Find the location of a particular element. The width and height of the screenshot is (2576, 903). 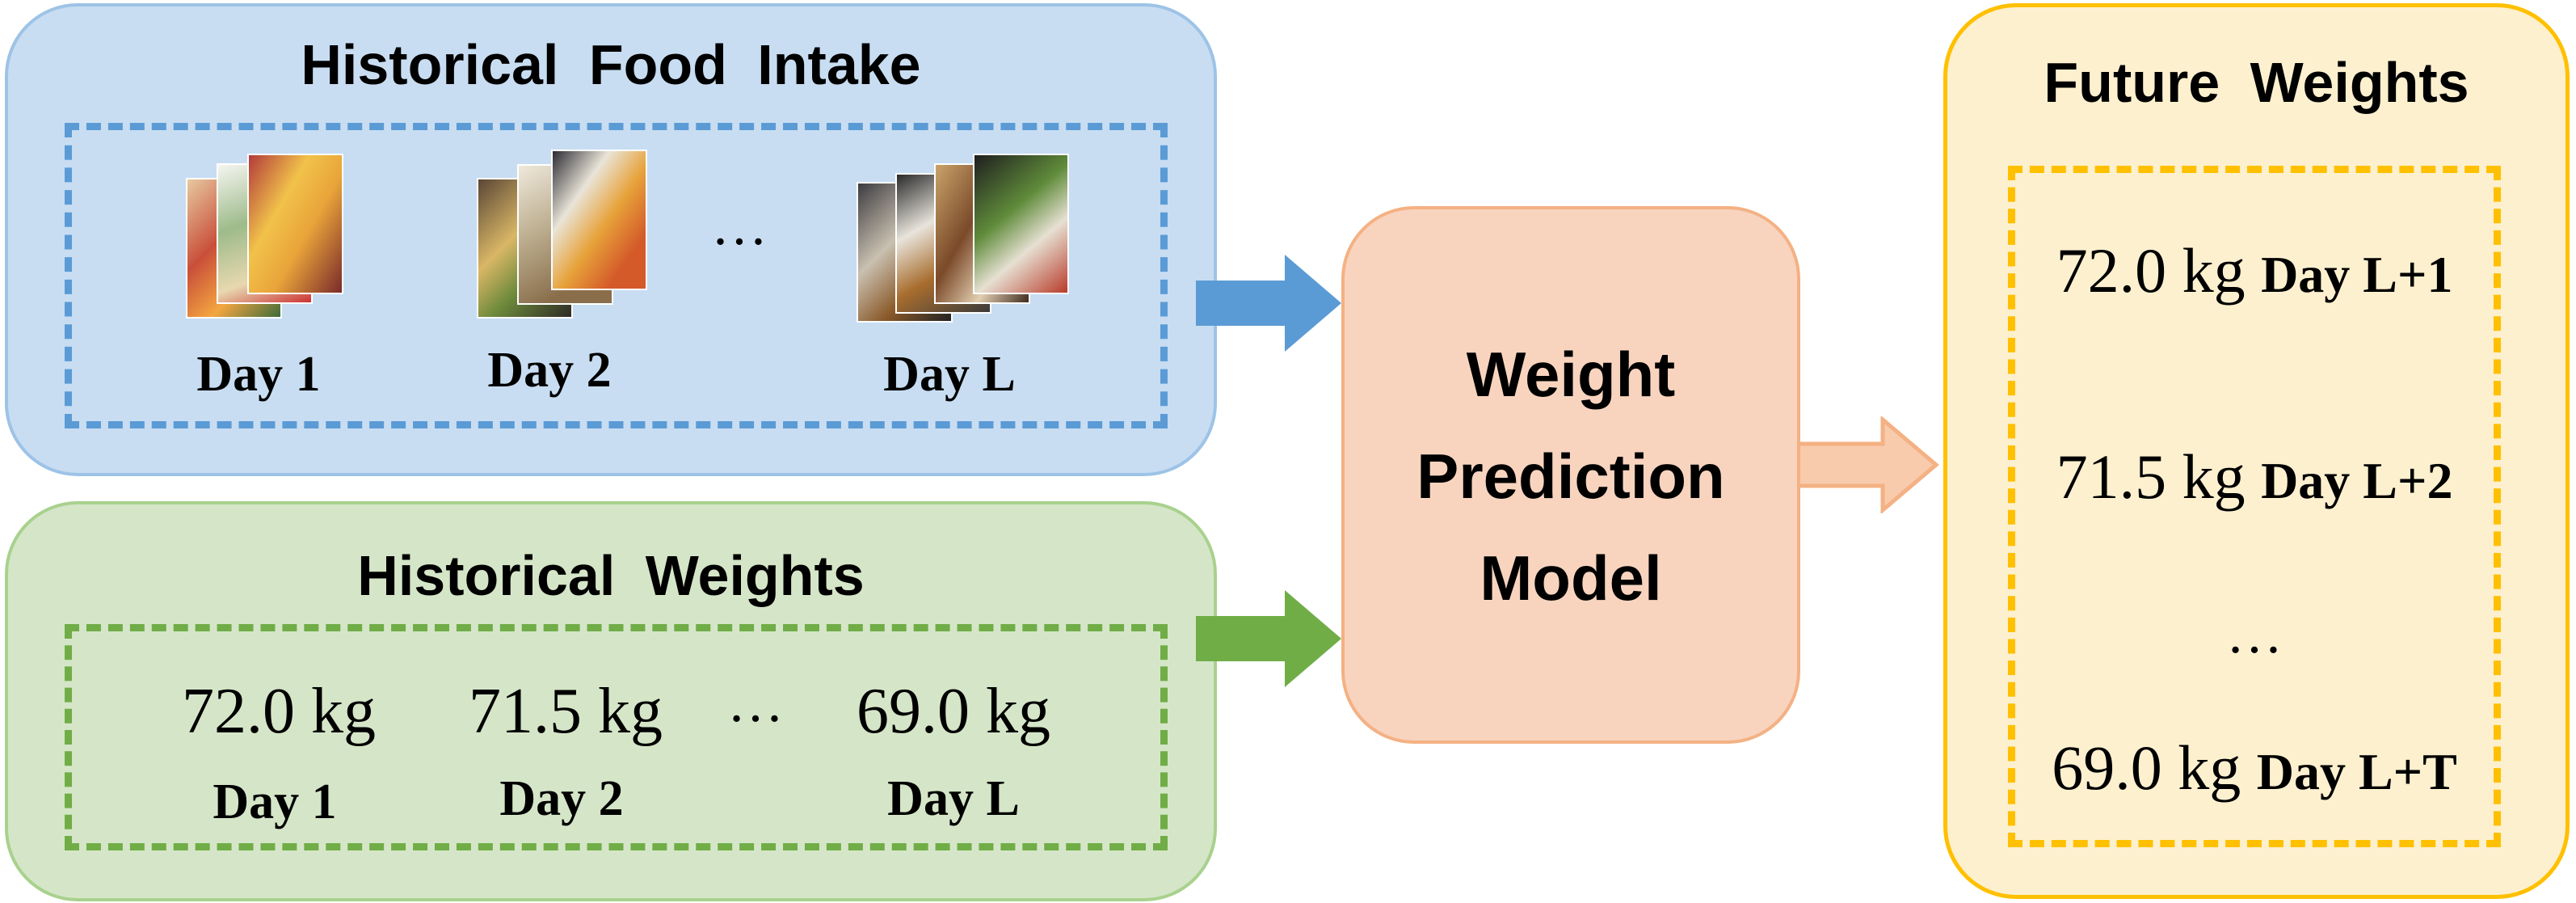

weights-day-label: Day L is located at coordinates (953, 798).